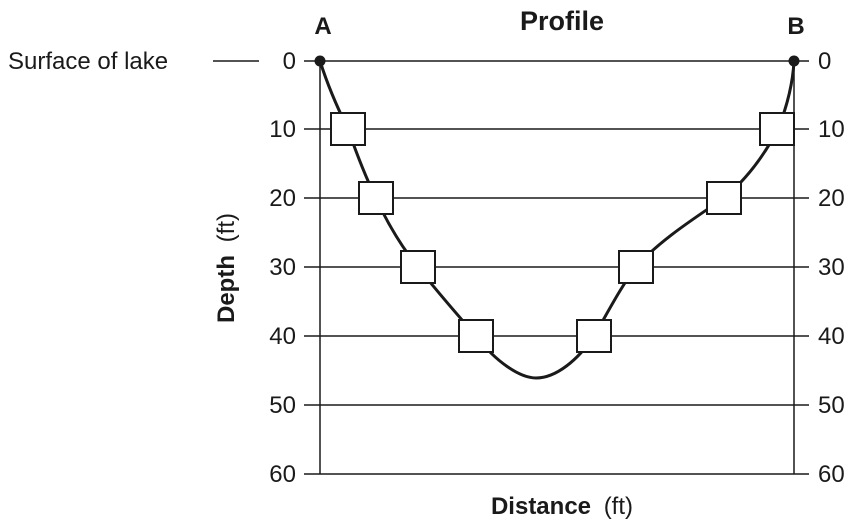 The height and width of the screenshot is (529, 855). What do you see at coordinates (226, 227) in the screenshot?
I see `y-axis-label-unit: (ft)` at bounding box center [226, 227].